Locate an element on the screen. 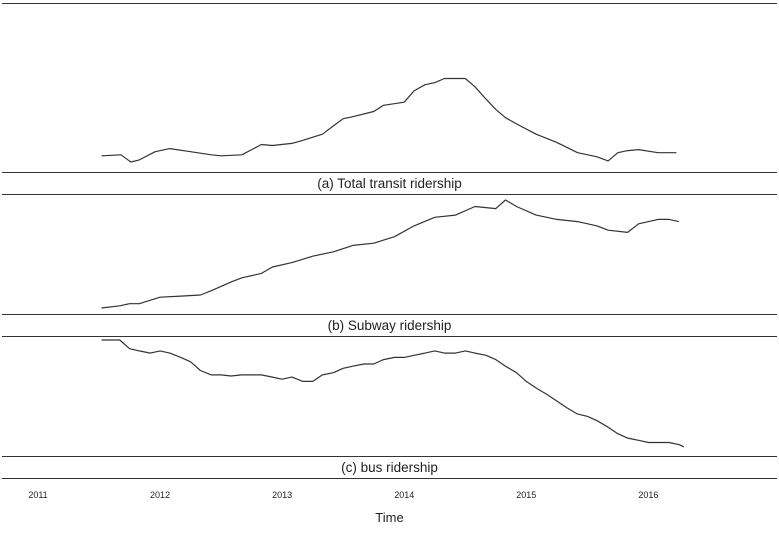  panel-1-caption: (a) Total transit ridership is located at coordinates (389, 183).